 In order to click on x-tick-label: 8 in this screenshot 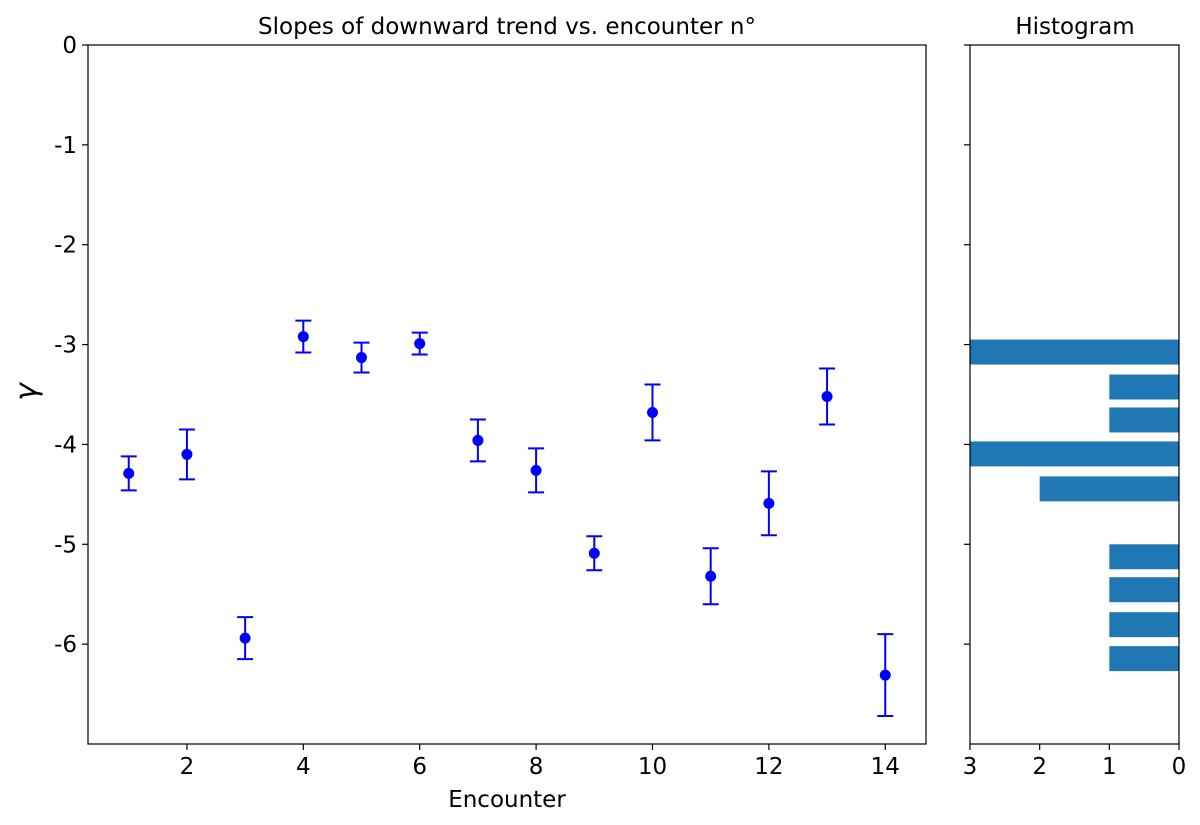, I will do `click(536, 767)`.